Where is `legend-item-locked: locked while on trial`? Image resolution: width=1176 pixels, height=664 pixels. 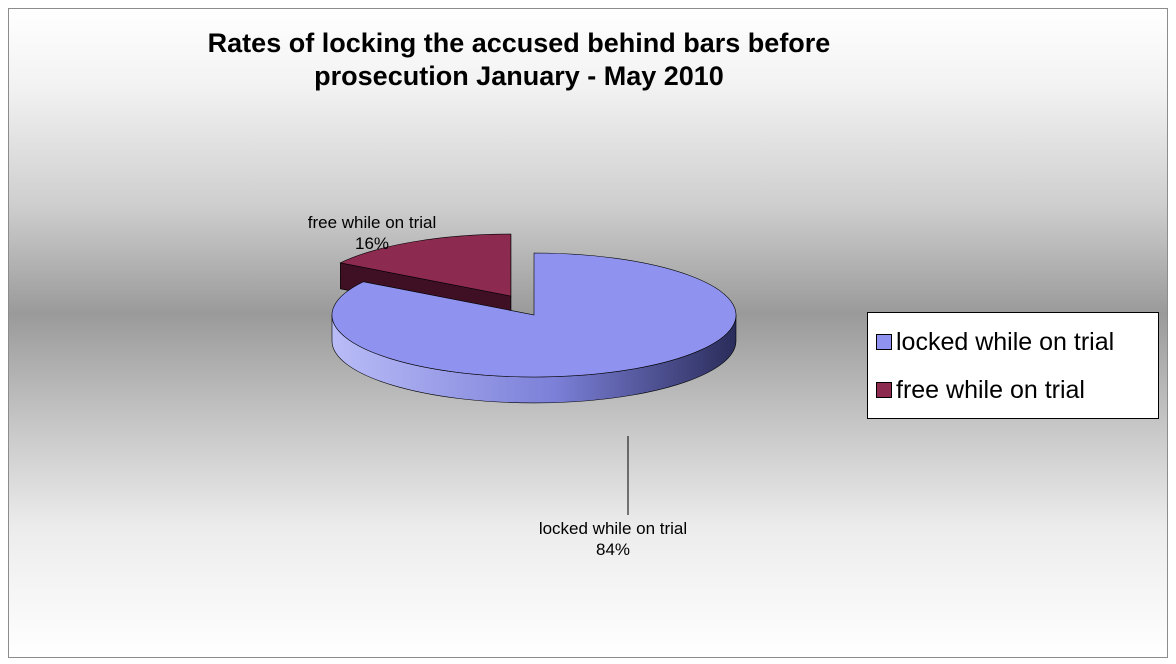
legend-item-locked: locked while on trial is located at coordinates (995, 342).